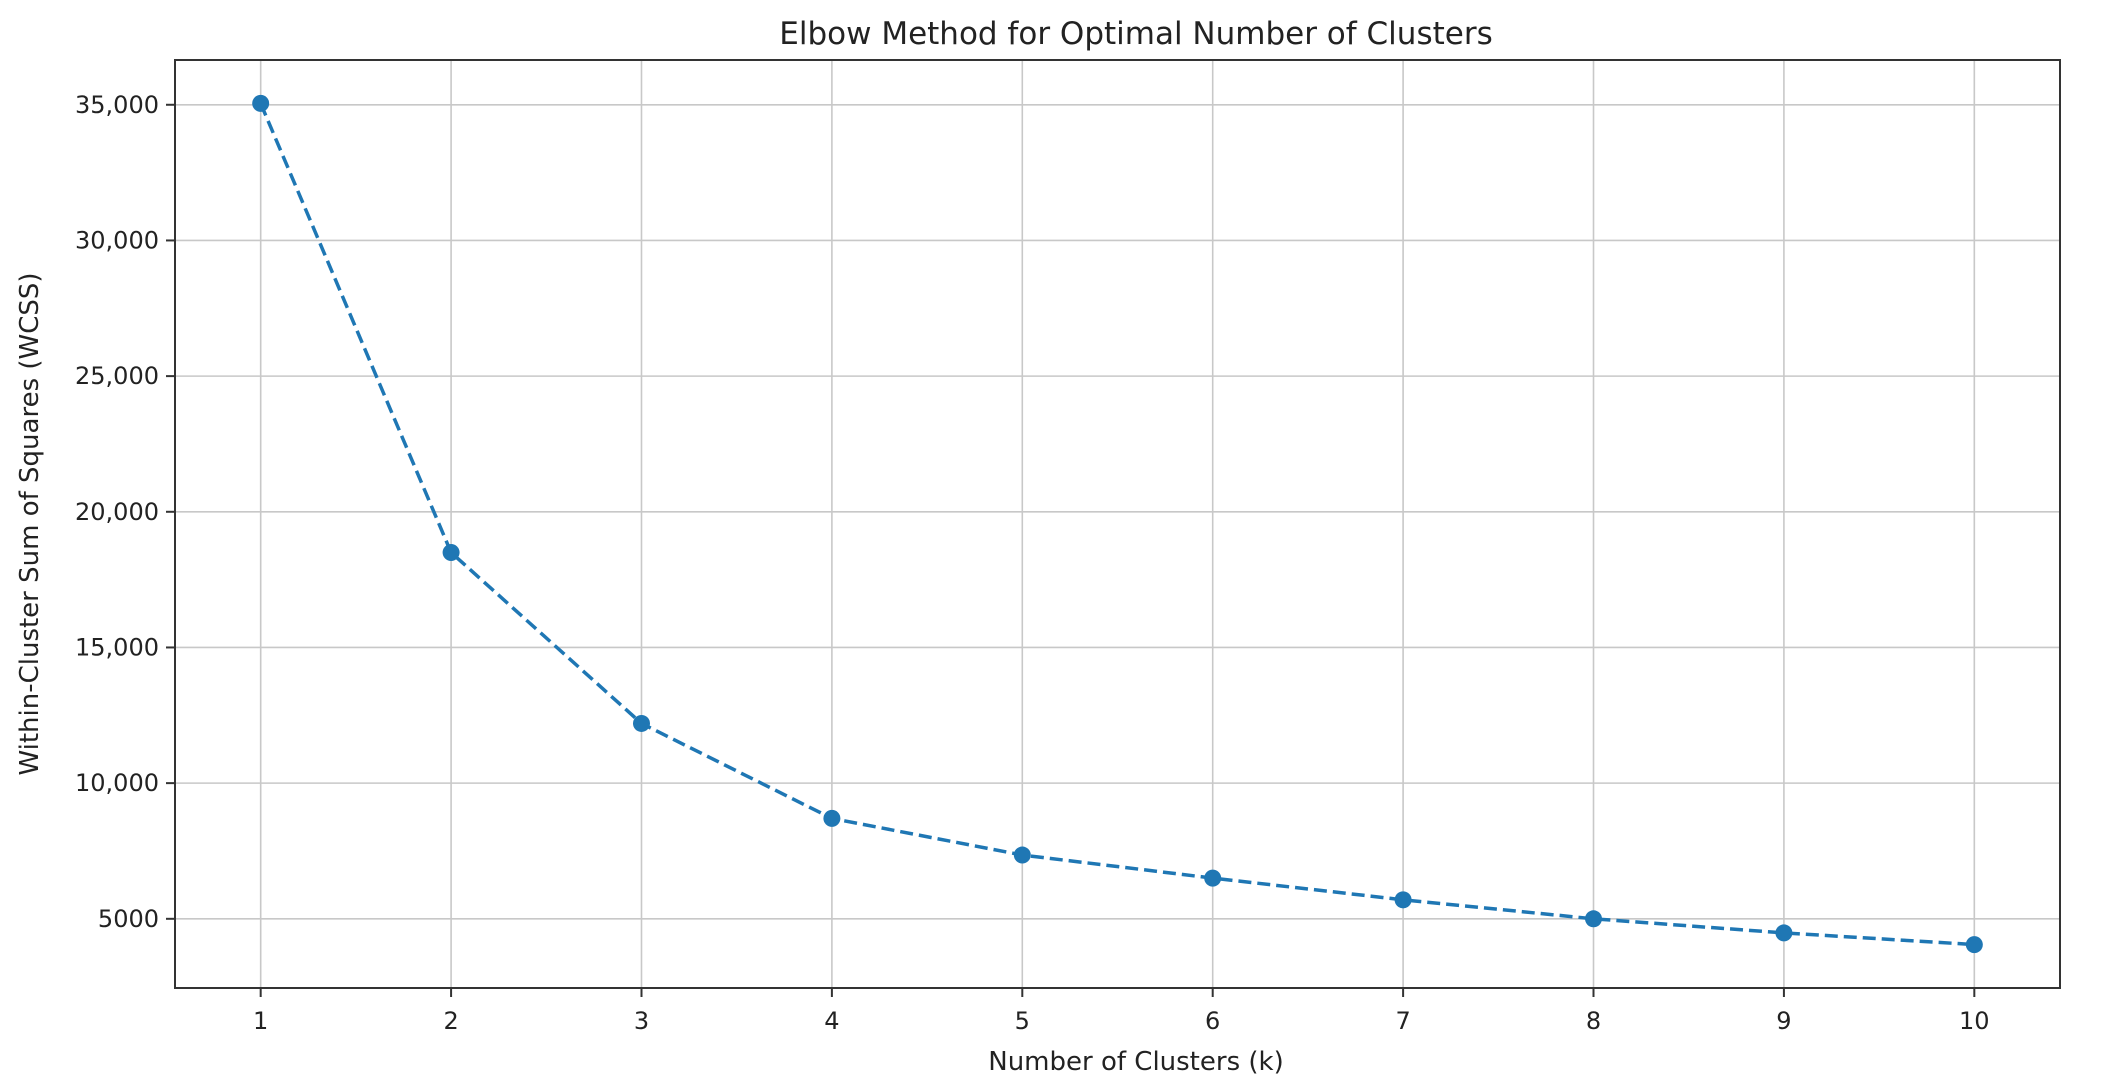  Describe the element at coordinates (30, 523) in the screenshot. I see `y-axis-label: Within-Cluster Sum of Squares (WCSS)` at that location.